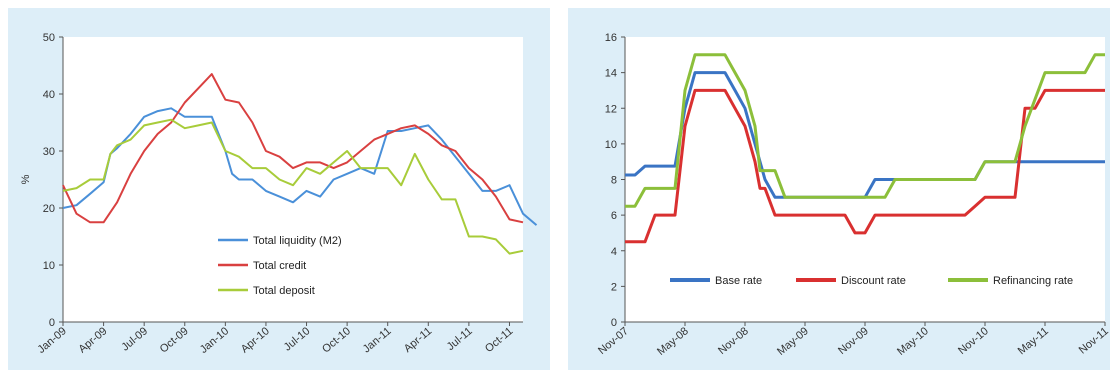 This screenshot has height=377, width=1117. I want to click on chart2-y-tick-label: 8, so click(614, 181).